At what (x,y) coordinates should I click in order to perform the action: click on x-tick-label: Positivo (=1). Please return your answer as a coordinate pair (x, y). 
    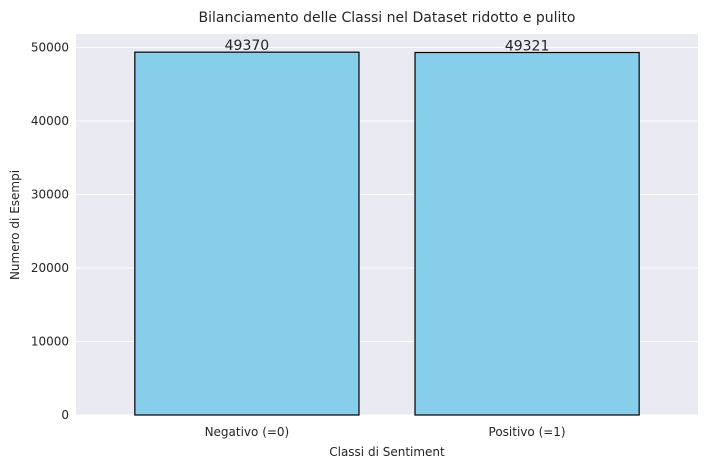
    Looking at the image, I should click on (527, 432).